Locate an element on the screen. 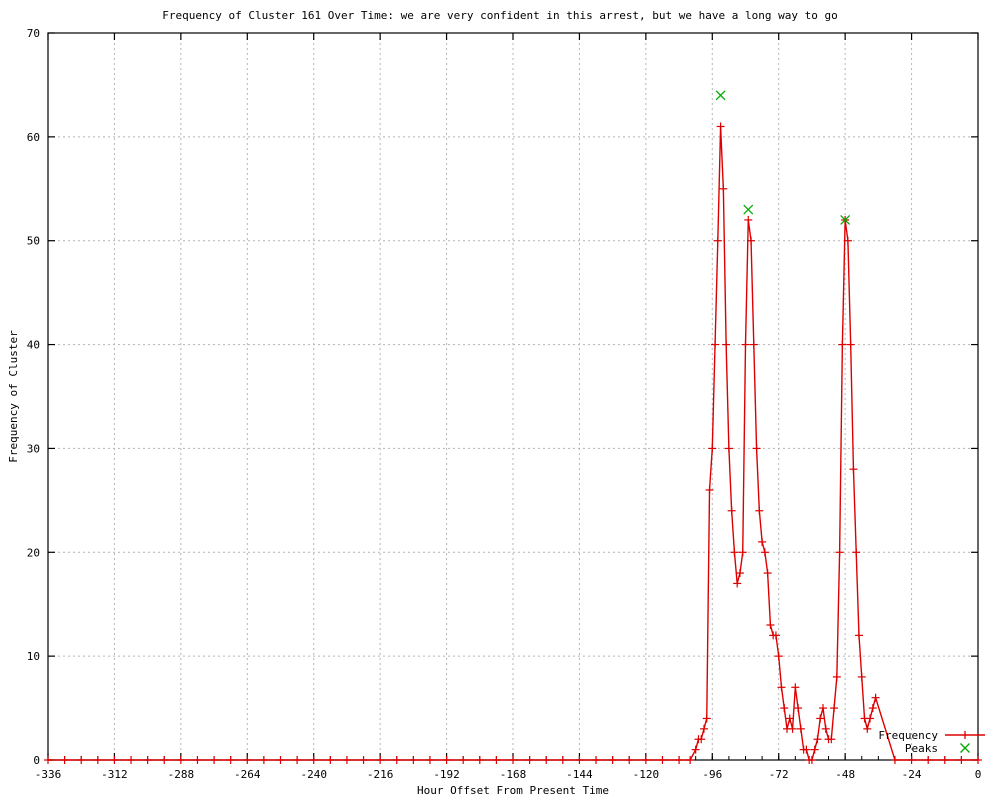  legend-marker-frequency-icon is located at coordinates (965, 735).